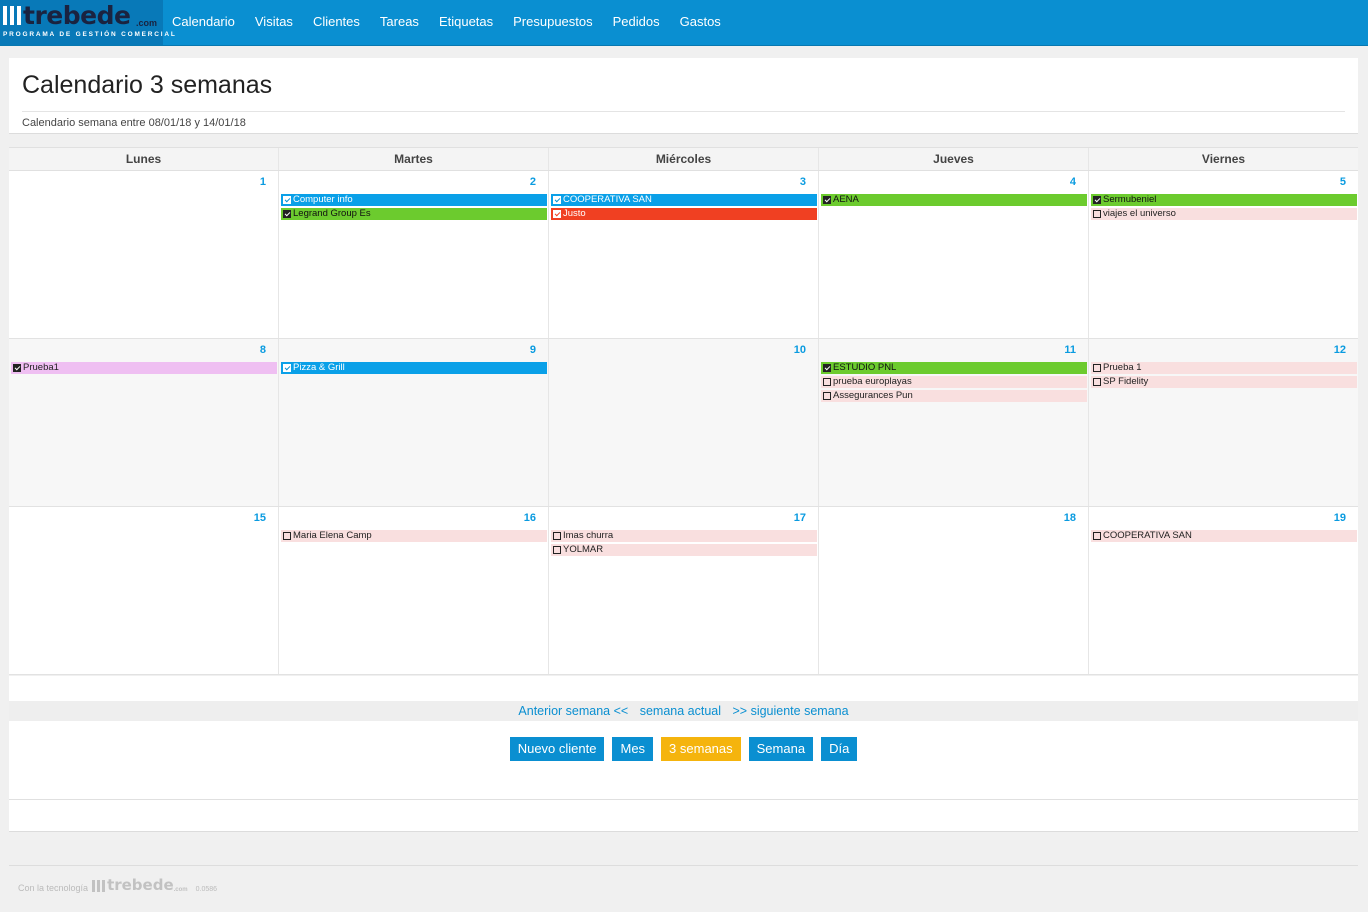 The height and width of the screenshot is (912, 1368). Describe the element at coordinates (532, 350) in the screenshot. I see `day-number: 9` at that location.